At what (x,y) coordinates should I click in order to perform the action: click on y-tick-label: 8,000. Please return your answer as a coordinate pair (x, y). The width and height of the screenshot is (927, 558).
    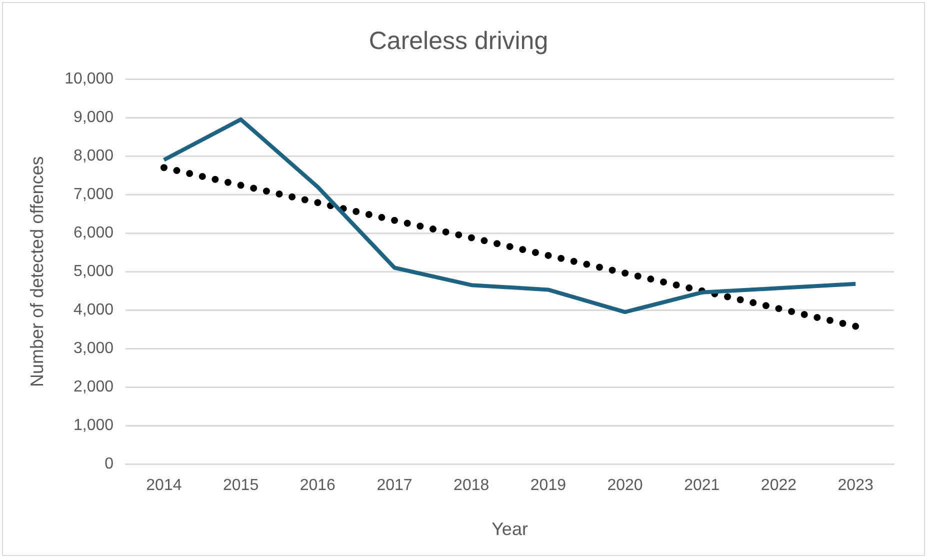
    Looking at the image, I should click on (93, 155).